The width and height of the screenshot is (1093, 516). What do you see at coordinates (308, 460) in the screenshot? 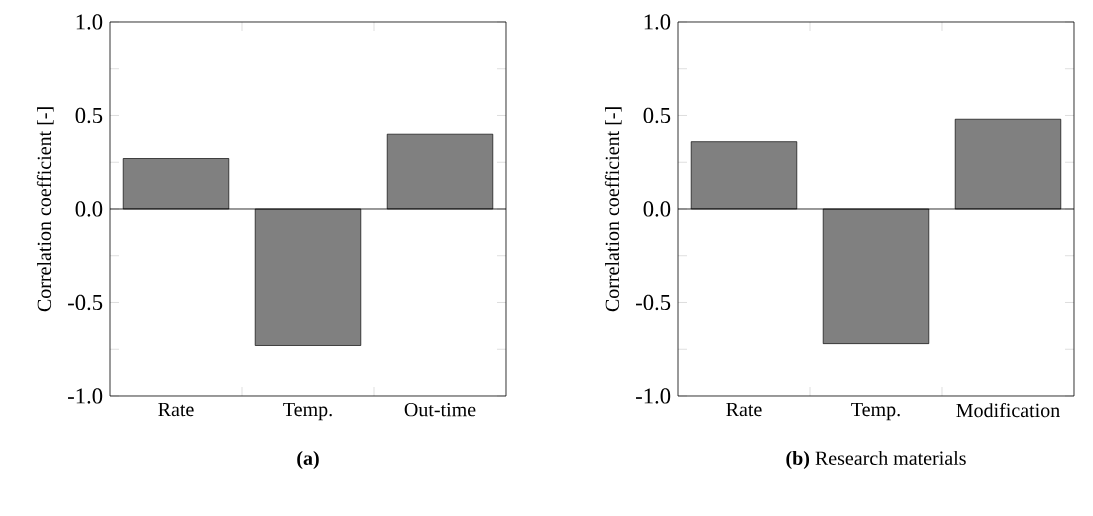
I see `text: (a)` at bounding box center [308, 460].